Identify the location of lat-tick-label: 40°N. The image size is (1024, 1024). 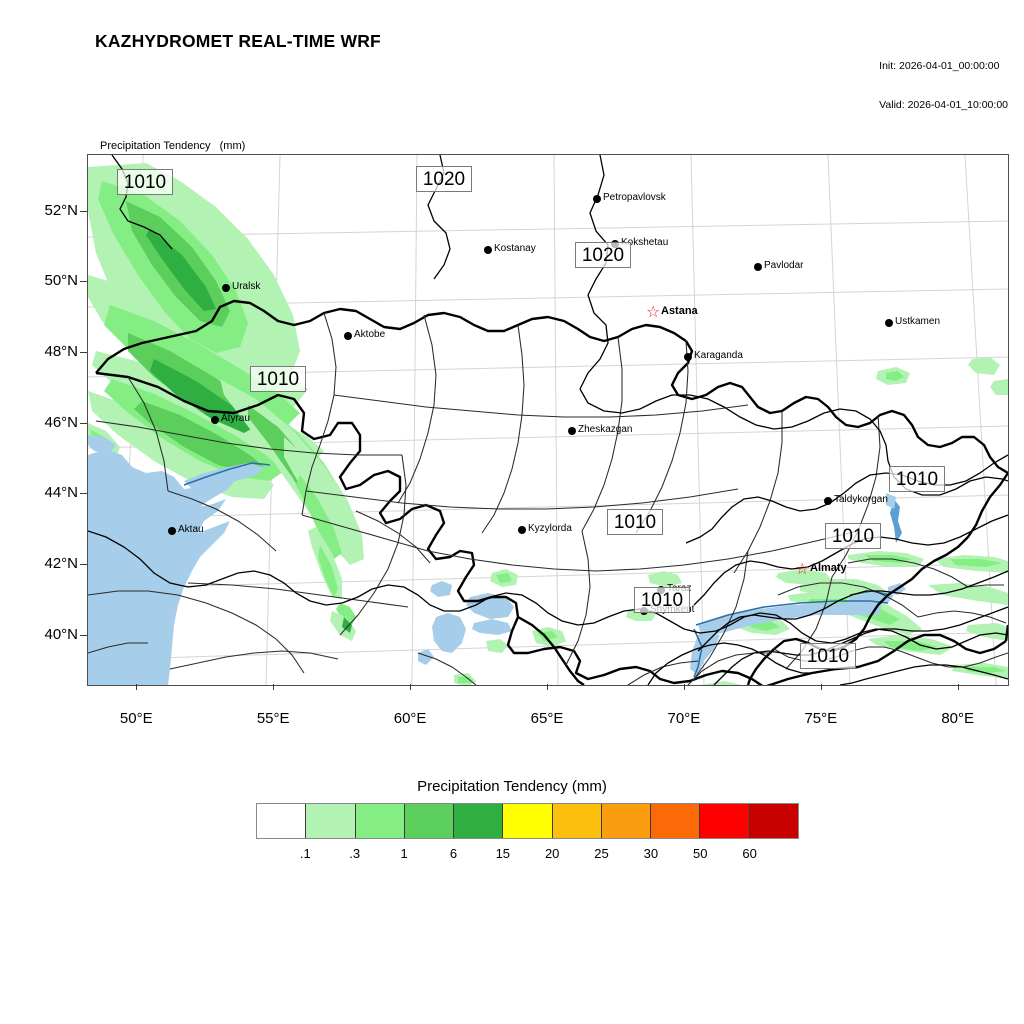
(61, 634).